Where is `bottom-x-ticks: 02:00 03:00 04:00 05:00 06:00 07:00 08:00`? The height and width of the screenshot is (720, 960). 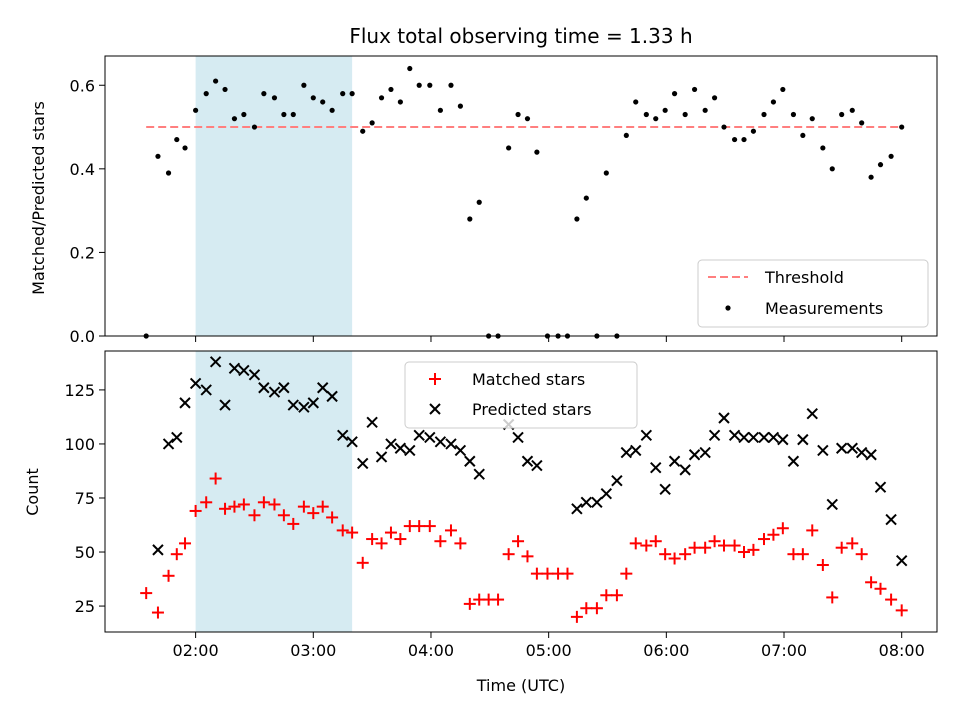
bottom-x-ticks: 02:00 03:00 04:00 05:00 06:00 07:00 08:00 is located at coordinates (549, 646).